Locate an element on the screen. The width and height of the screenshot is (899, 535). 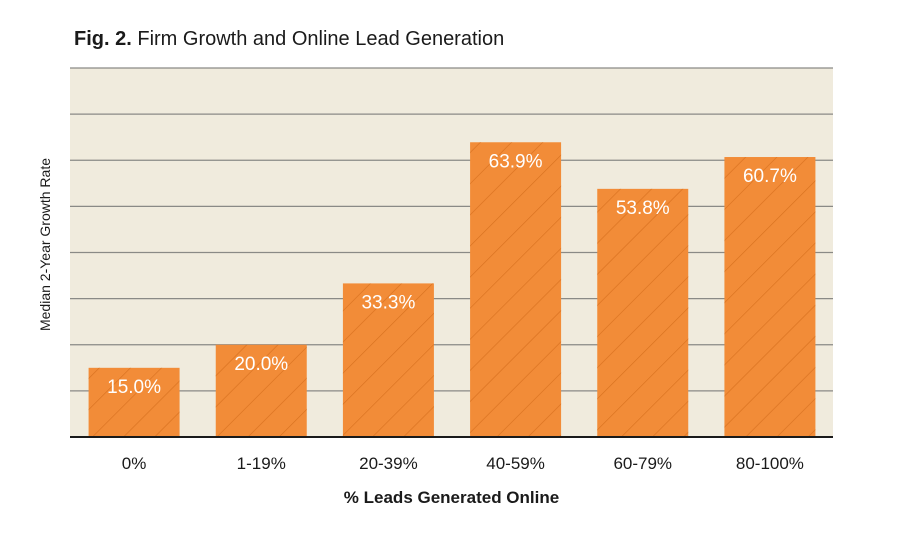
bar-group: 20.0% is located at coordinates (261, 390).